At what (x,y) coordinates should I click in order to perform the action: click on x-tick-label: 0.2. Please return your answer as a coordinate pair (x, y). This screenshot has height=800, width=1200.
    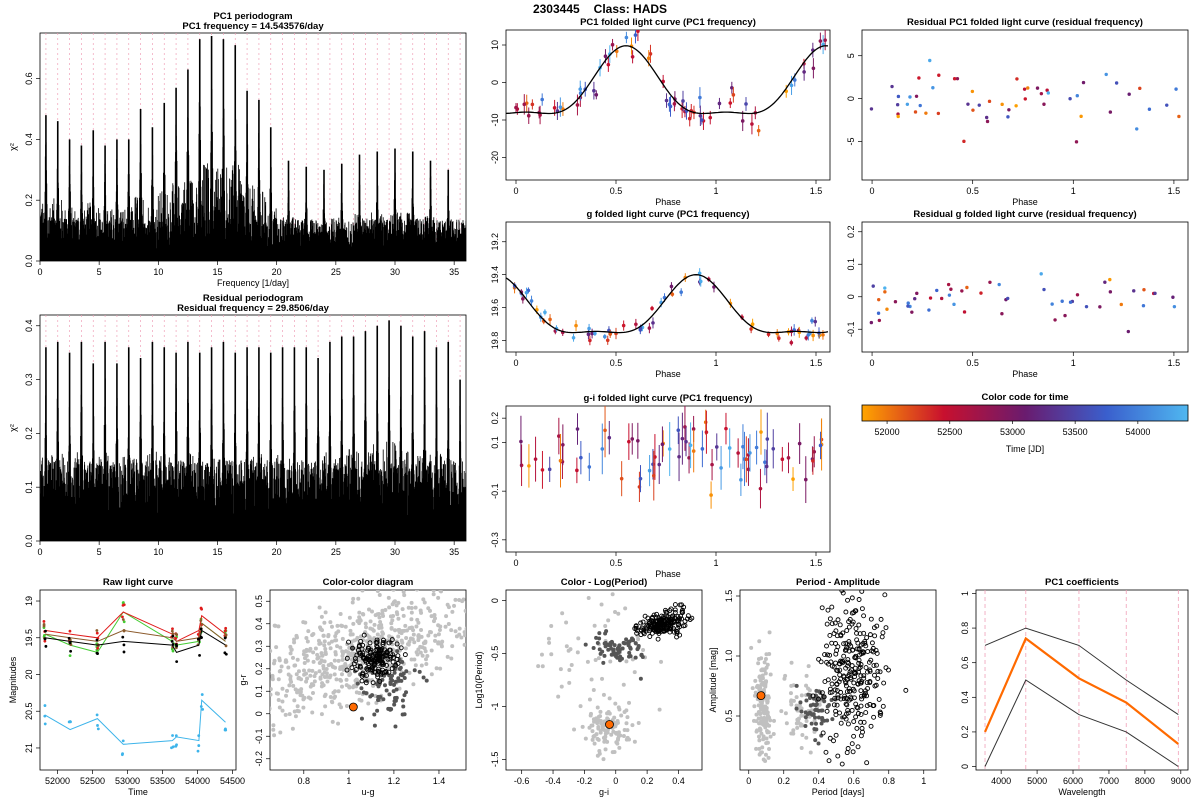
    Looking at the image, I should click on (783, 781).